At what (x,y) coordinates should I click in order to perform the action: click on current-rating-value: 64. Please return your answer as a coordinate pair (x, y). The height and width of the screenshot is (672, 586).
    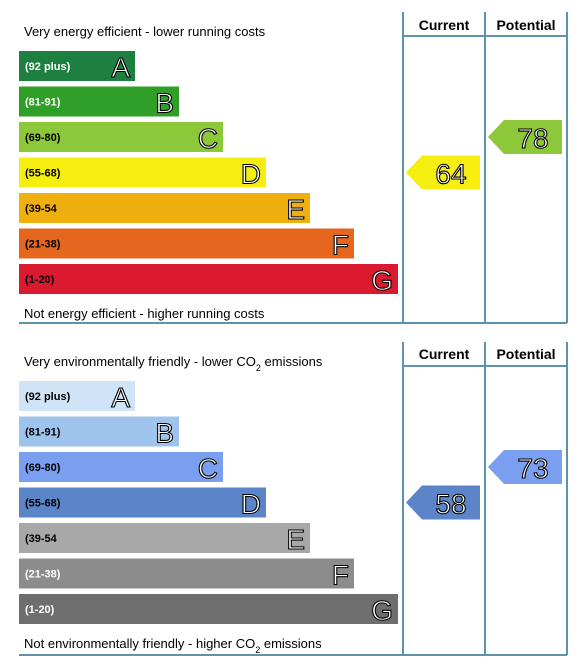
    Looking at the image, I should click on (450, 174).